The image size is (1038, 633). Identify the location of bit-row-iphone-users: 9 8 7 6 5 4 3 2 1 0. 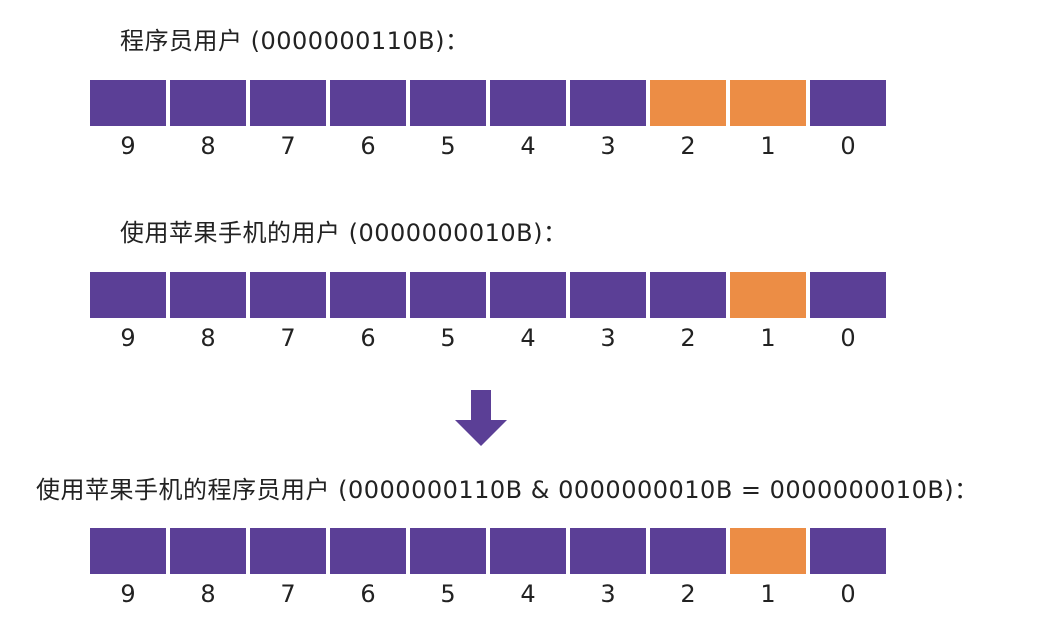
(490, 312).